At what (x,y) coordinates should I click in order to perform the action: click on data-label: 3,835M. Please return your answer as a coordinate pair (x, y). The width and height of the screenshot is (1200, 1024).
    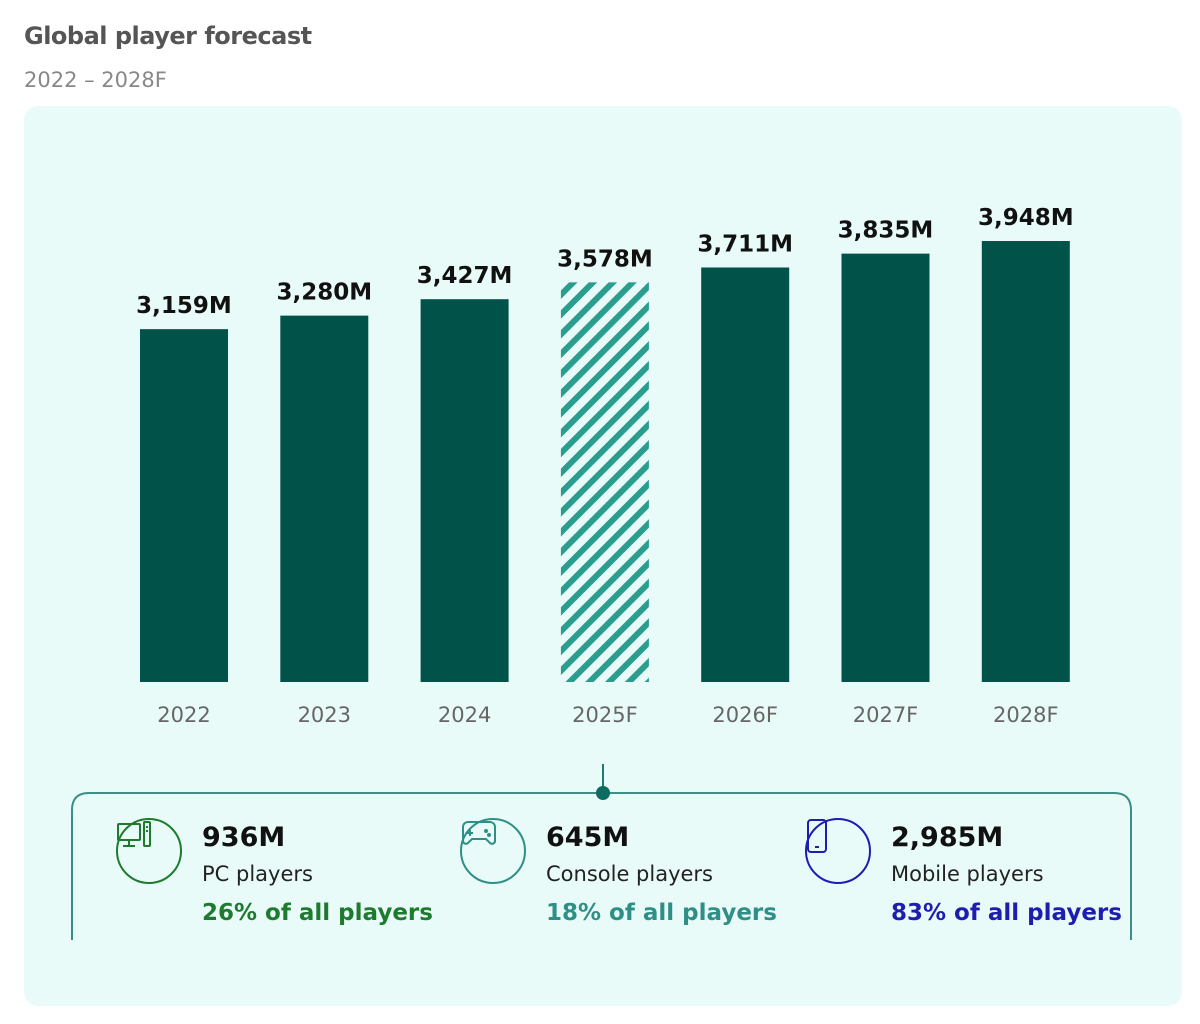
    Looking at the image, I should click on (886, 231).